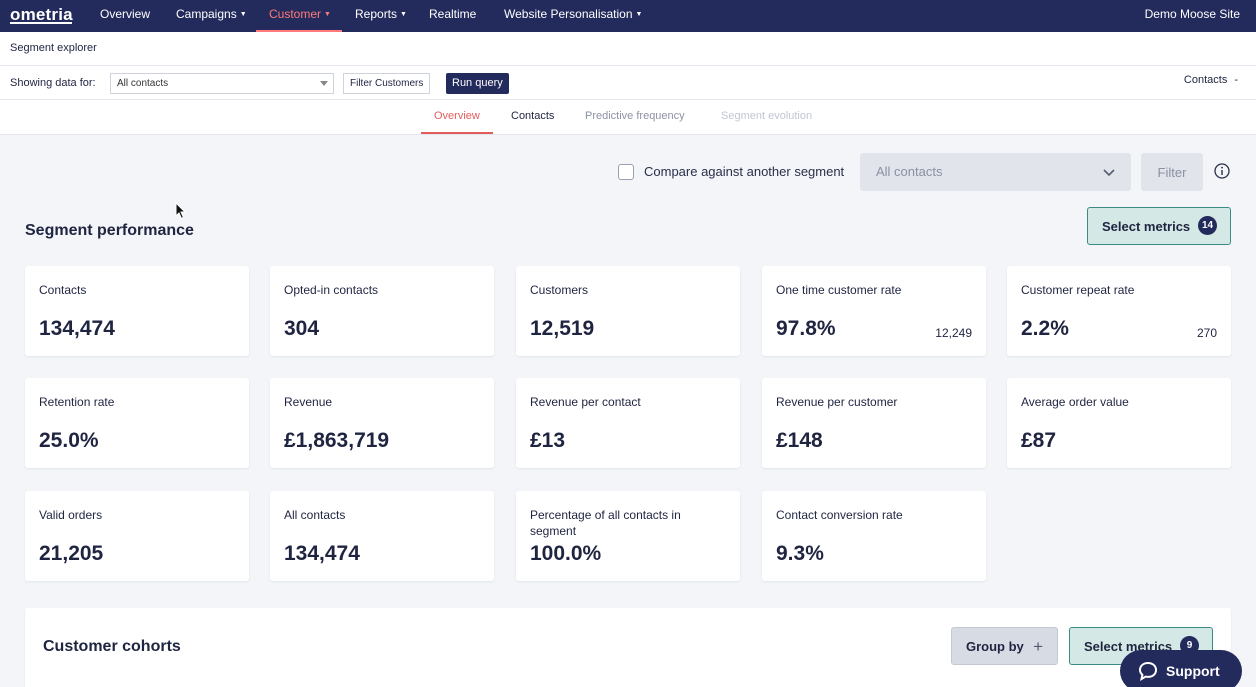  I want to click on run-query-button: Run query, so click(477, 83).